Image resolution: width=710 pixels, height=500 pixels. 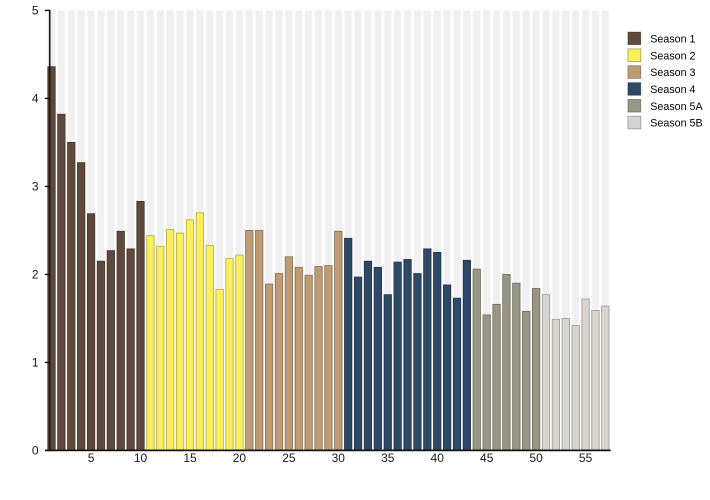 I want to click on svg-text: Season 4, so click(x=672, y=90).